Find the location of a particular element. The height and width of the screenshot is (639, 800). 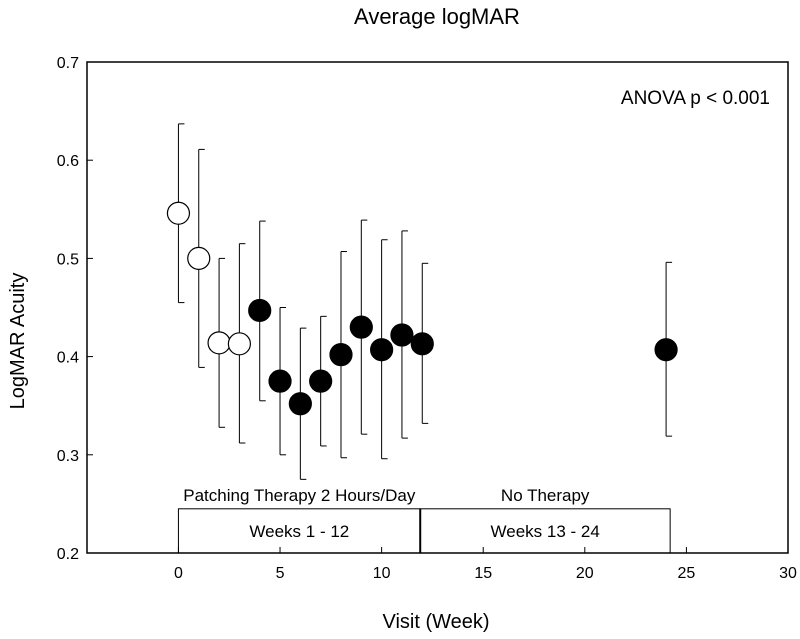

x-tick-label: 5 is located at coordinates (280, 573).